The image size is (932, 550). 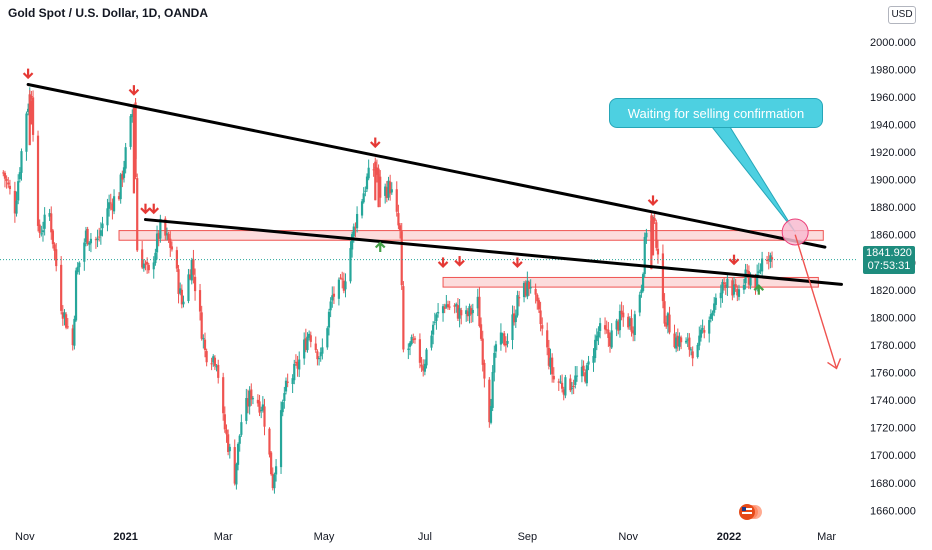 I want to click on current-price-label: 1841.920 07:53:31, so click(x=889, y=260).